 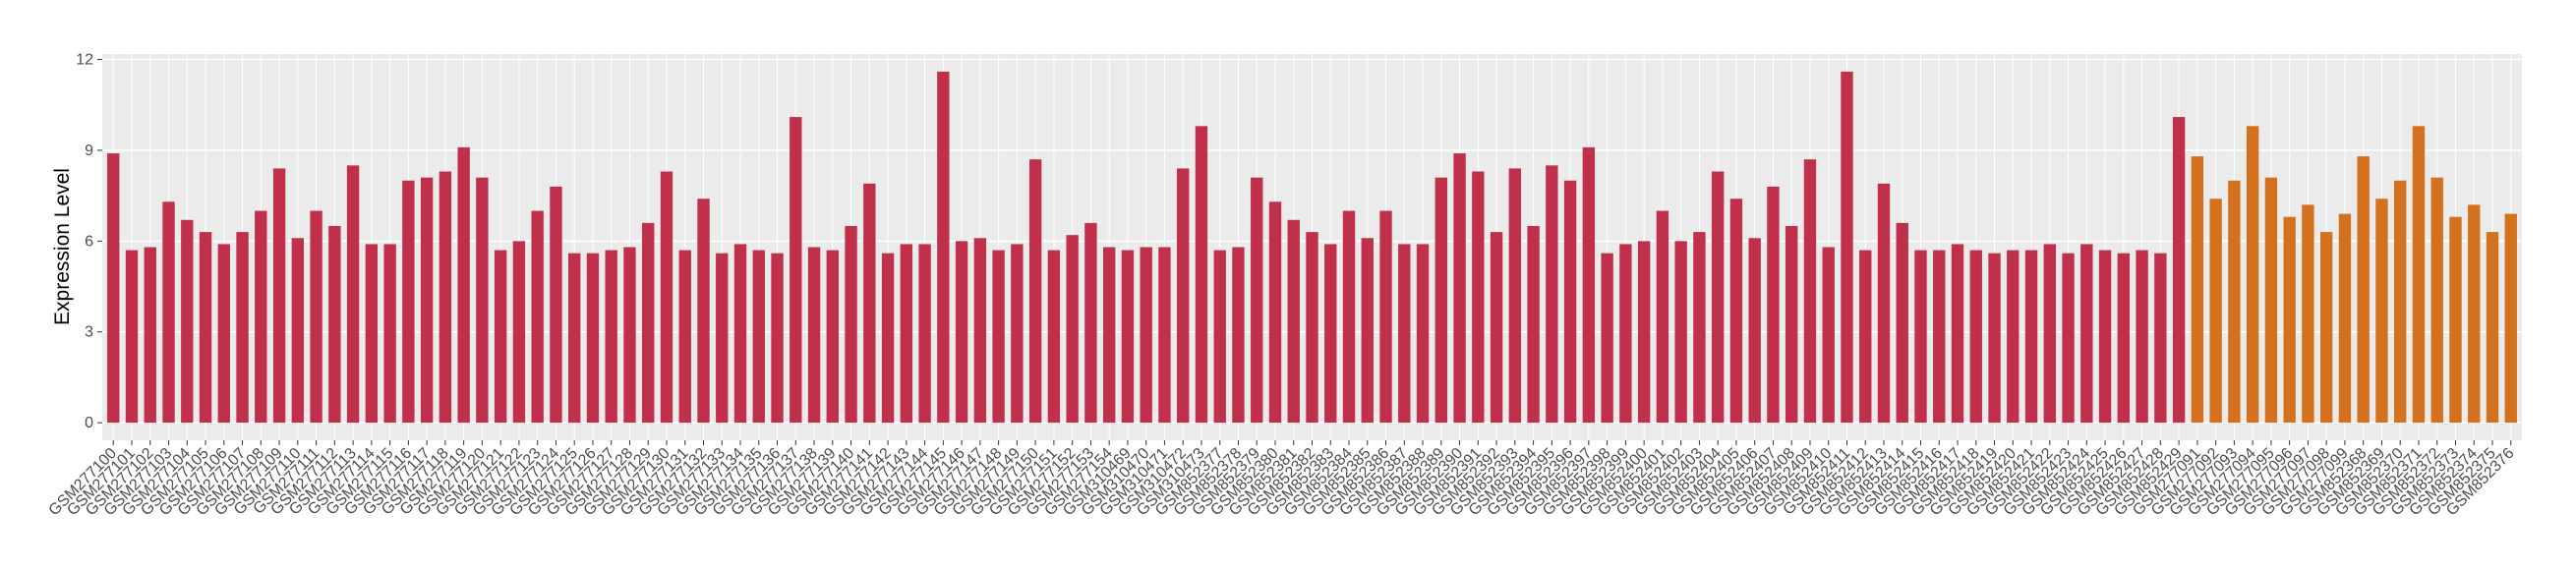 I want to click on y-tick-label: 6, so click(x=89, y=241).